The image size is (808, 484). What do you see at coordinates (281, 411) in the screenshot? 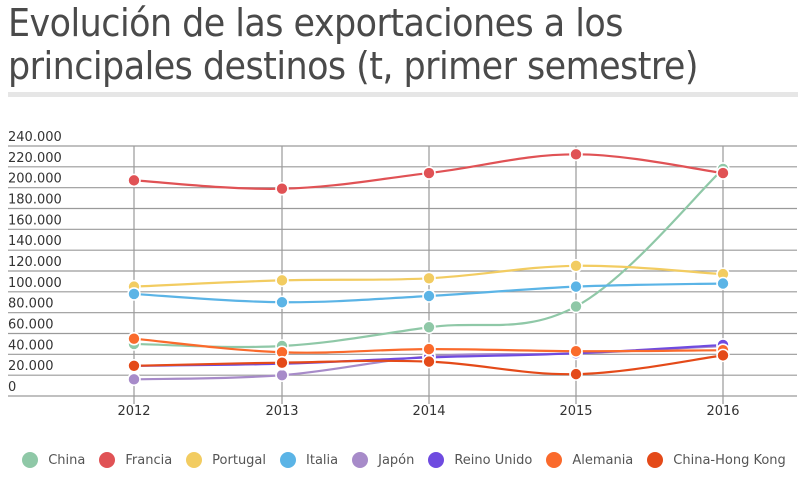
I see `x-tick-label: 2013` at bounding box center [281, 411].